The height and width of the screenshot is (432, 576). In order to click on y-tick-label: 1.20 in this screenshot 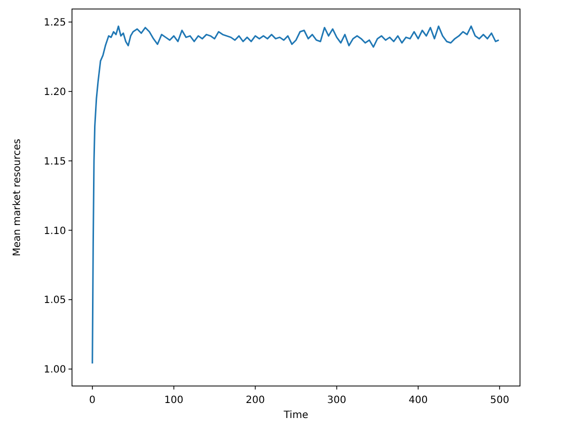, I will do `click(55, 92)`.